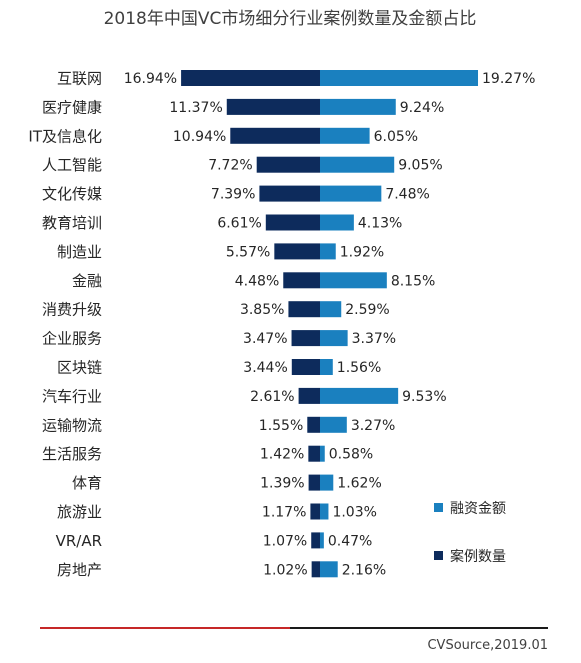 The height and width of the screenshot is (663, 581). What do you see at coordinates (72, 454) in the screenshot?
I see `category-label: 生活服务` at bounding box center [72, 454].